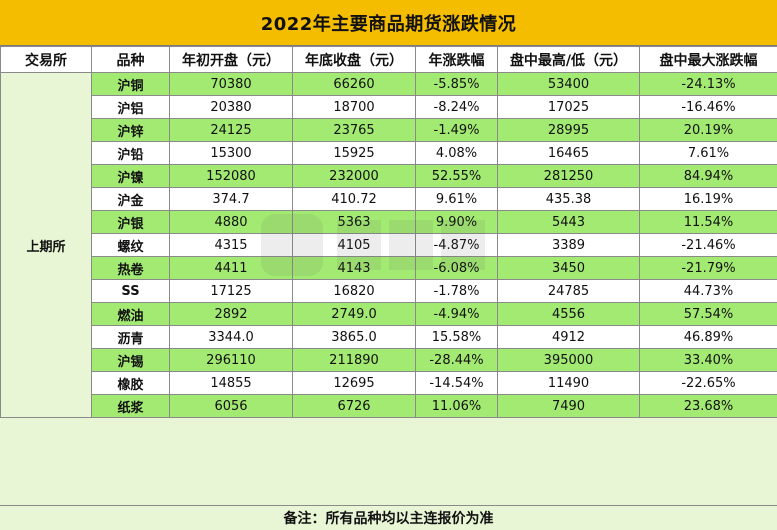 This screenshot has height=530, width=777. What do you see at coordinates (708, 84) in the screenshot?
I see `max-change-cell: -24.13%` at bounding box center [708, 84].